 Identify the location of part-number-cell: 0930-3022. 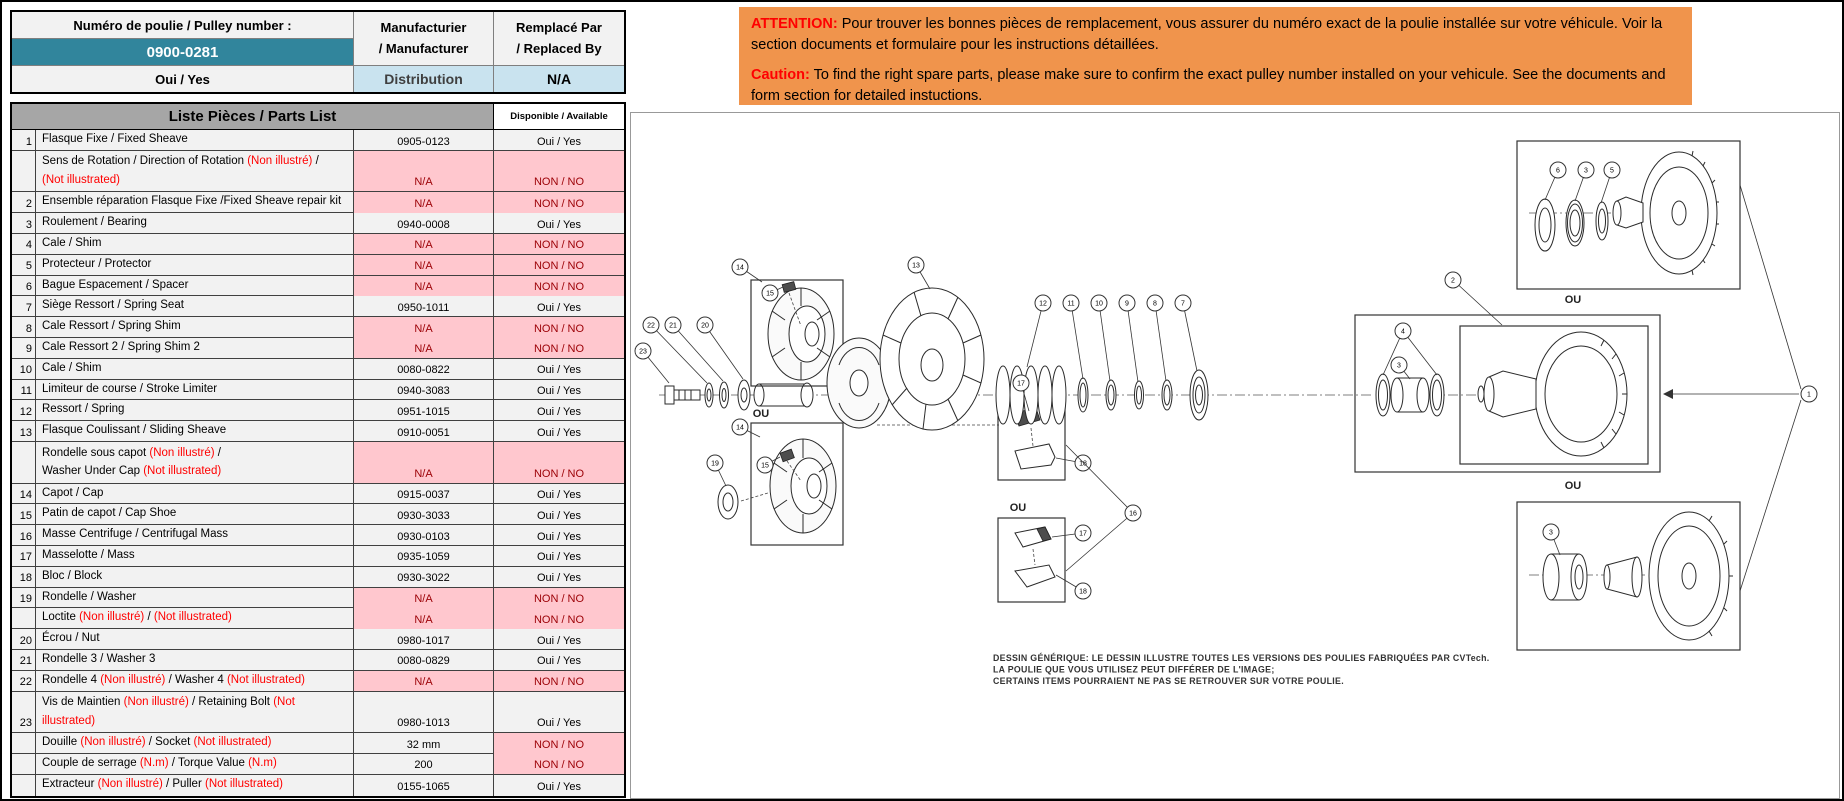
(424, 577).